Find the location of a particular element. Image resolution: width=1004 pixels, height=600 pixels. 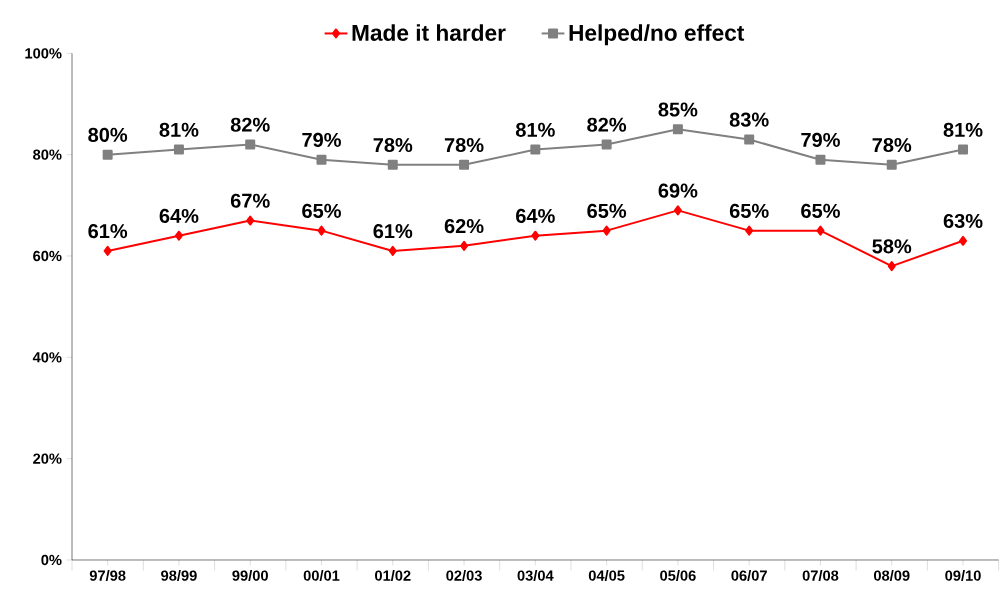

x-tick-label: 00/01 is located at coordinates (321, 575).